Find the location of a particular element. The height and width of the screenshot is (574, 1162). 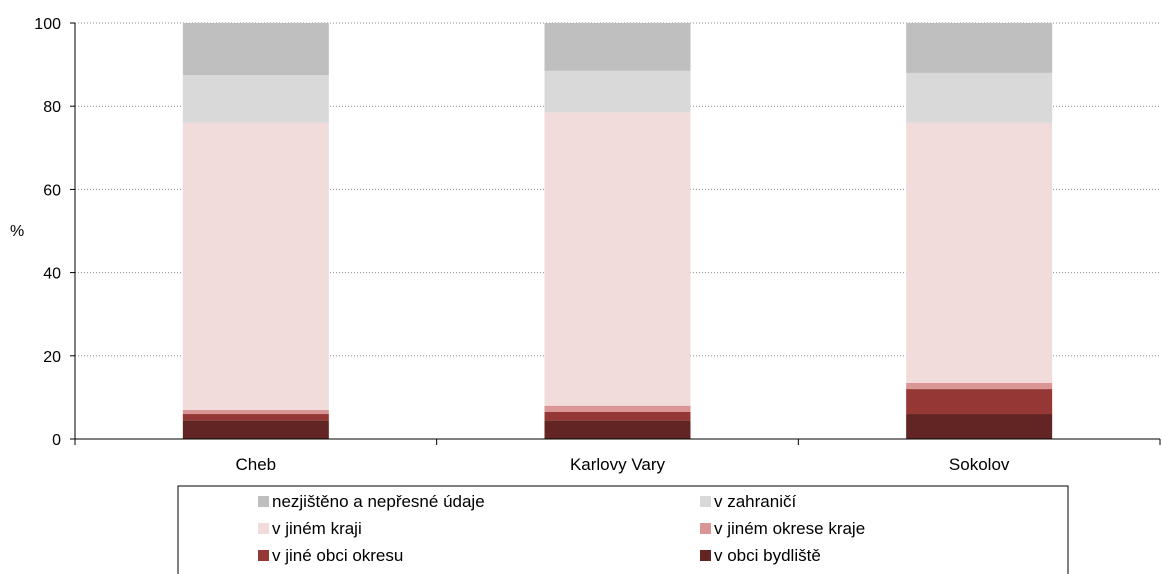

legend-label: v zahraničí is located at coordinates (755, 501).